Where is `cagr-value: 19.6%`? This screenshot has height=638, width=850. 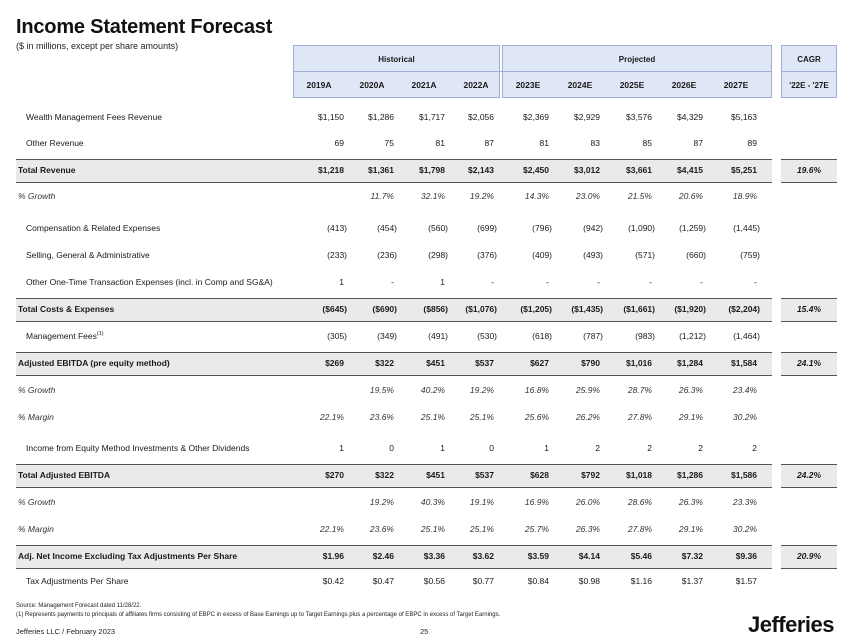 cagr-value: 19.6% is located at coordinates (809, 171).